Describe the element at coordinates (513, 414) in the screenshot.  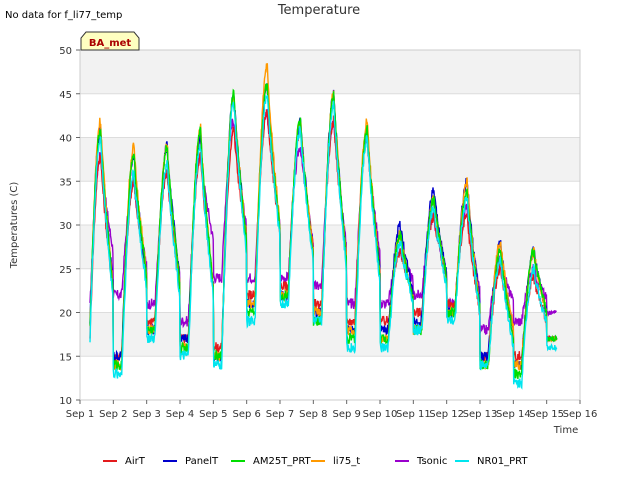
I see `x-tick-label: Sep 14` at that location.